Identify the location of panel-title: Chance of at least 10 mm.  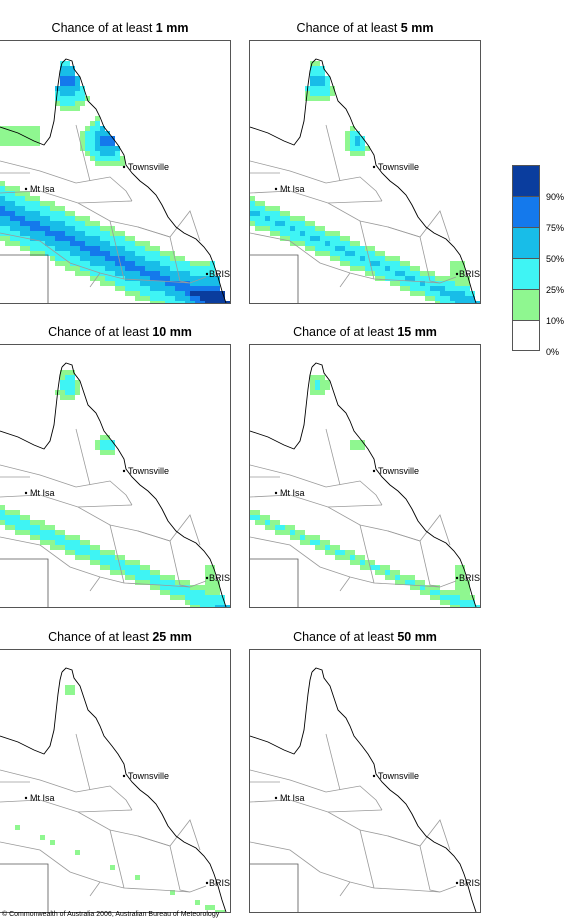
(120, 332).